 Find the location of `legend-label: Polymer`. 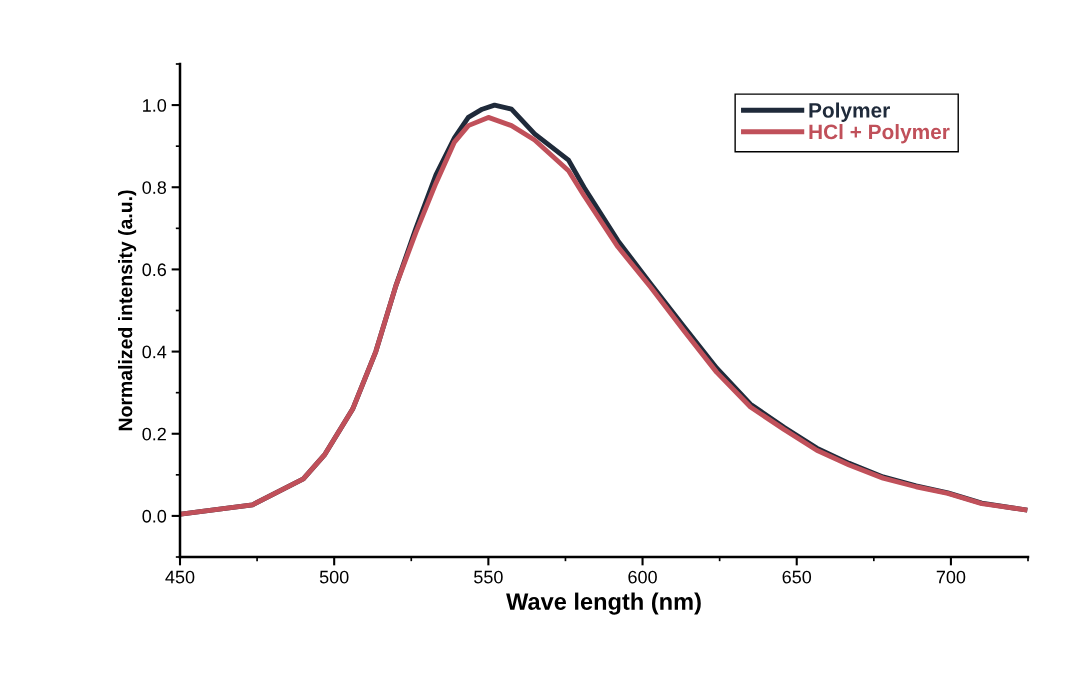

legend-label: Polymer is located at coordinates (849, 112).